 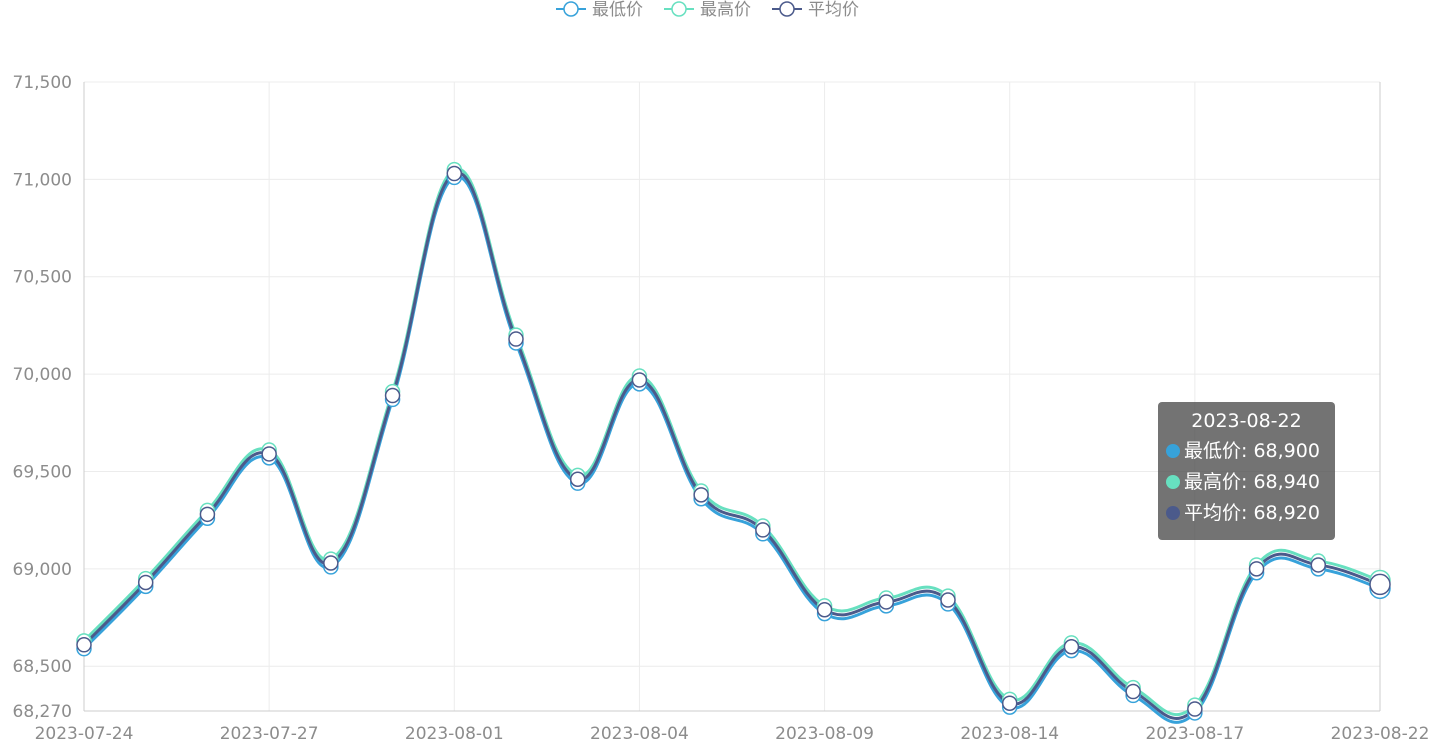 I want to click on tooltip-title: 2023-08-22, so click(x=1246, y=421).